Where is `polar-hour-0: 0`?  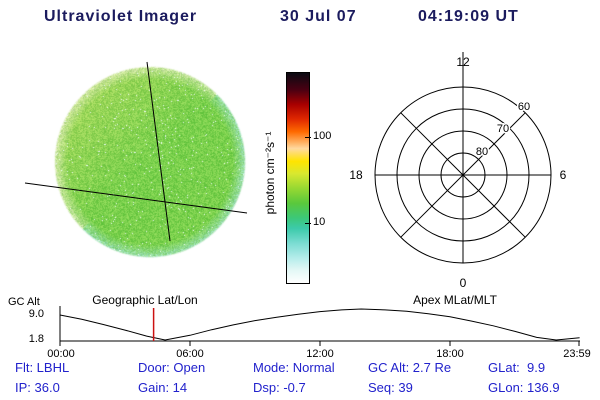 polar-hour-0: 0 is located at coordinates (463, 283).